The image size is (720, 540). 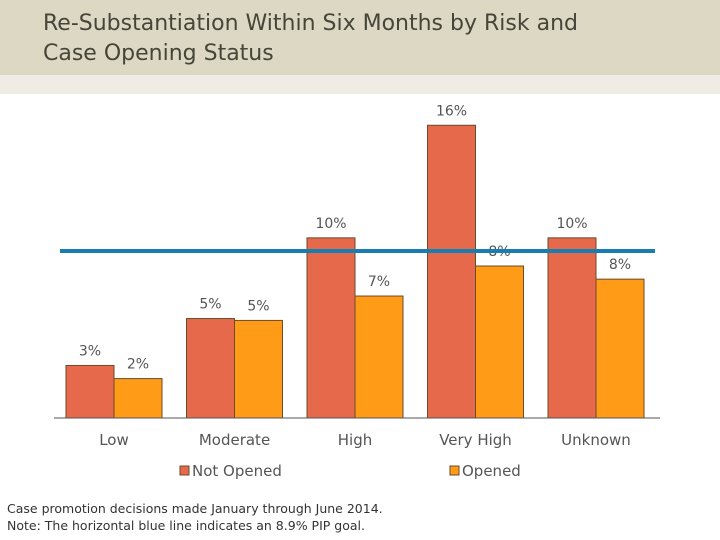 What do you see at coordinates (475, 440) in the screenshot?
I see `x-tick-label: Very High` at bounding box center [475, 440].